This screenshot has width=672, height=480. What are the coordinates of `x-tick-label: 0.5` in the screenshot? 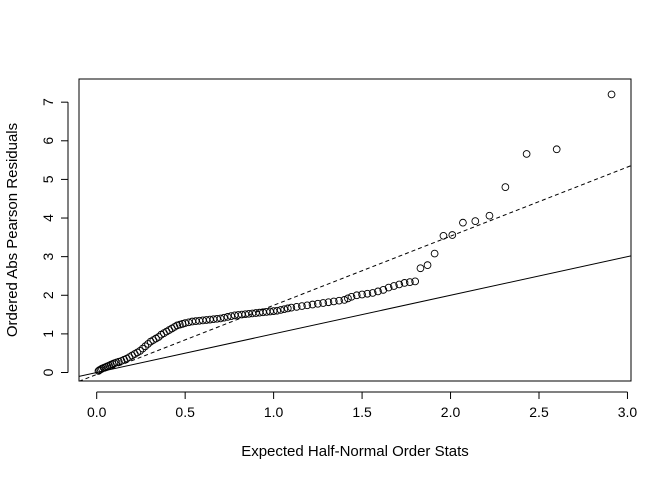 It's located at (185, 412).